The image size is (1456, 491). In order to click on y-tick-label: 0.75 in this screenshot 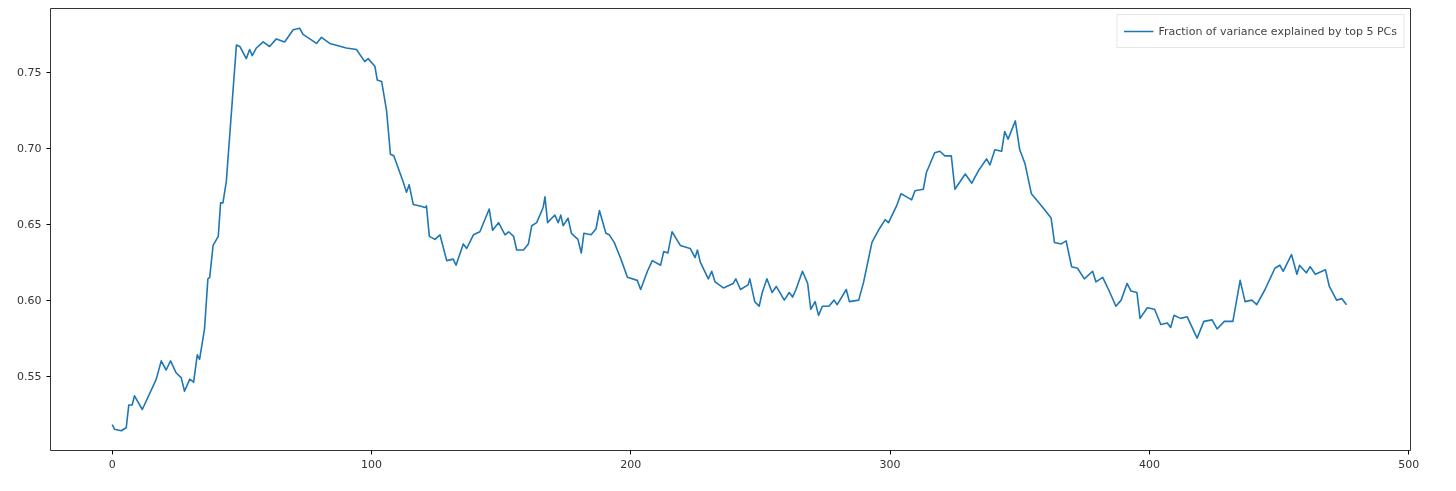, I will do `click(29, 73)`.